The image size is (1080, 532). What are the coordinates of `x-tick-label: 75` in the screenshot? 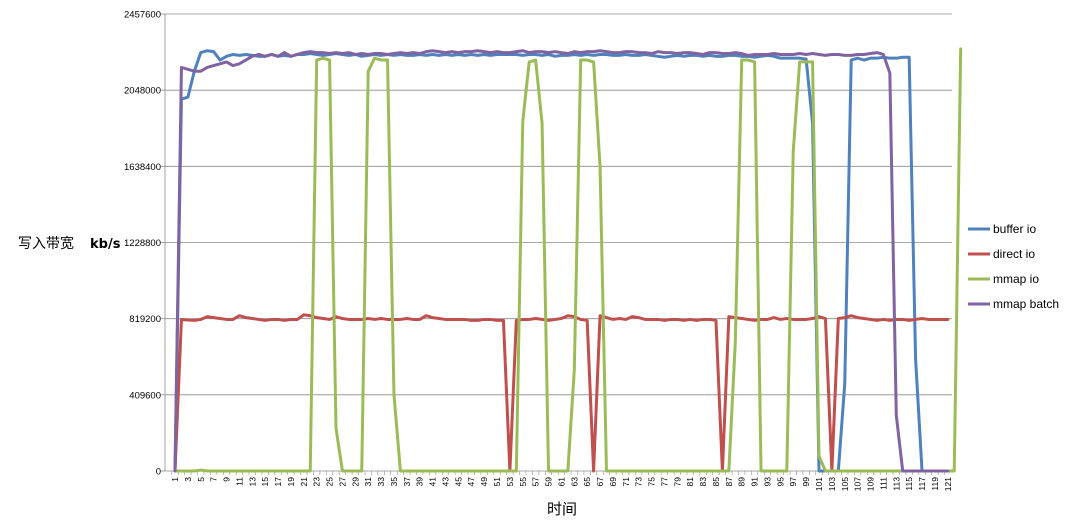 It's located at (652, 482).